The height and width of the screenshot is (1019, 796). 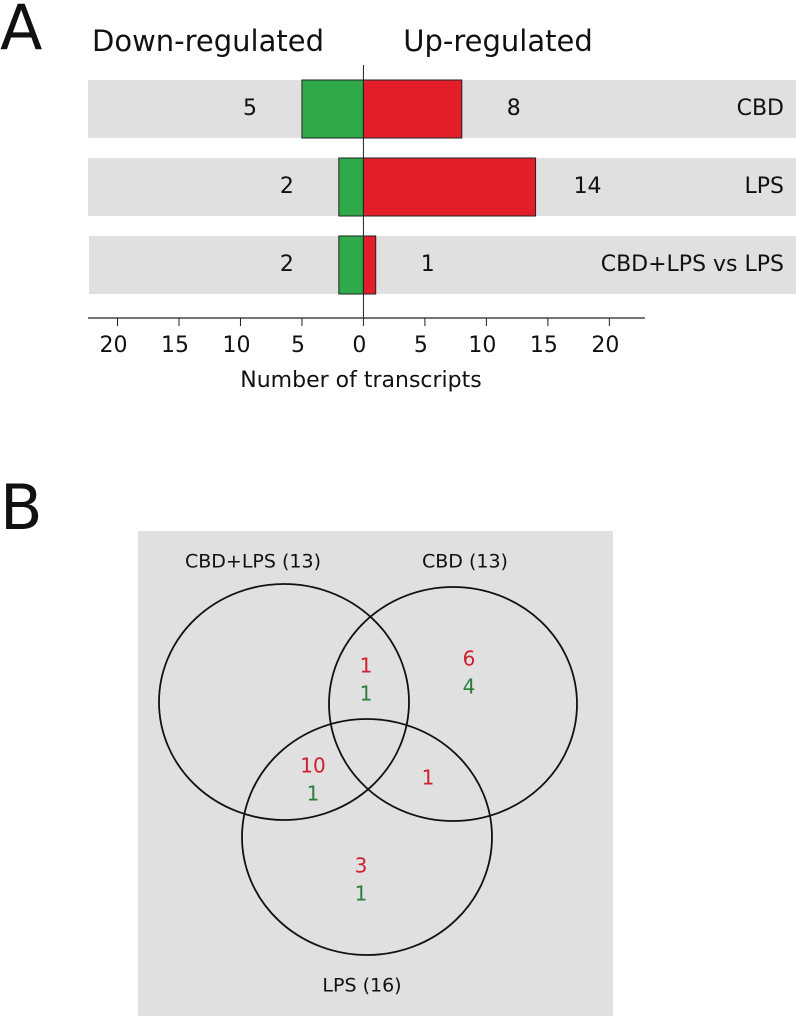 What do you see at coordinates (442, 265) in the screenshot?
I see `row-band` at bounding box center [442, 265].